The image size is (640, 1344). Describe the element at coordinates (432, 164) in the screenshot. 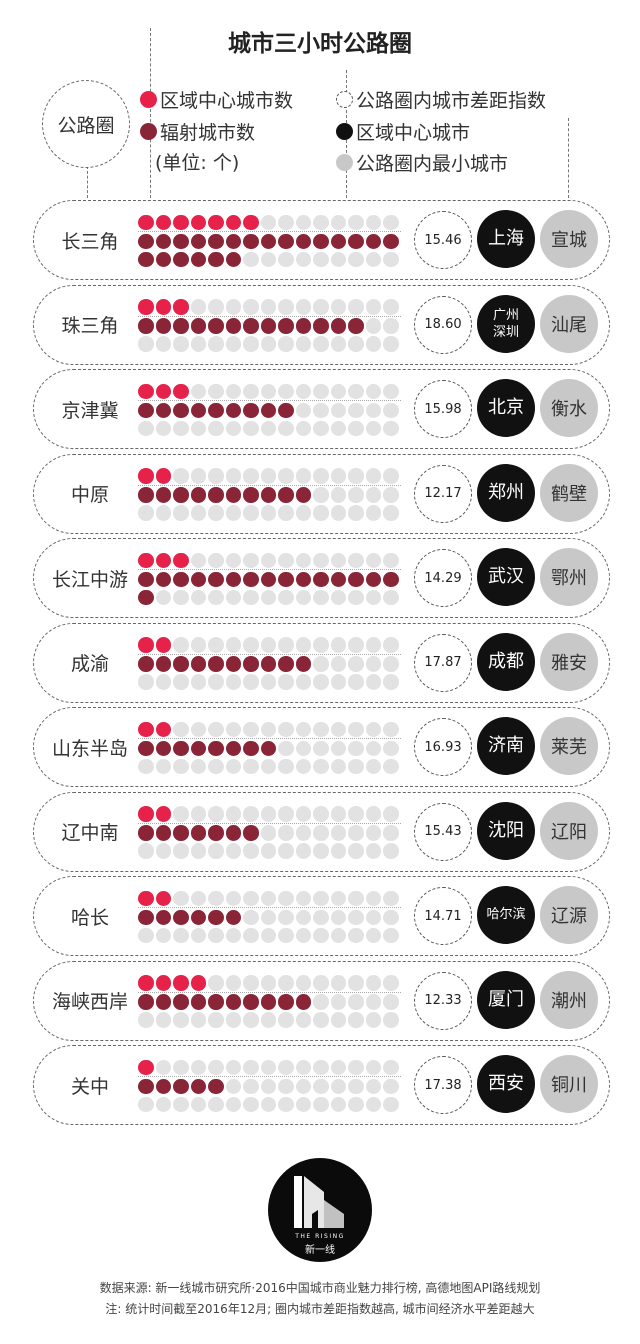

I see `legend-label: 公路圈内最小城市` at that location.